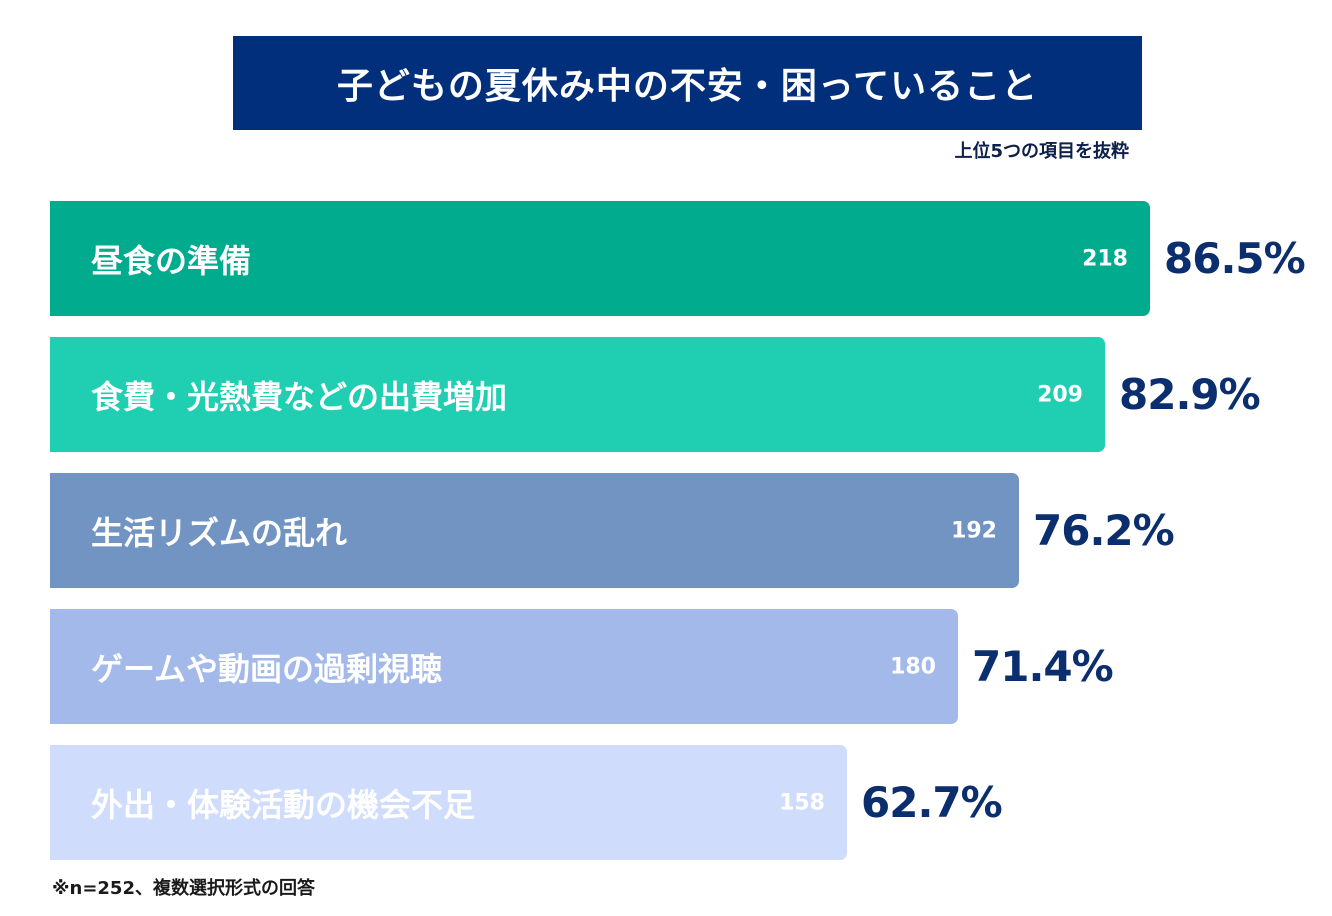 The image size is (1332, 916). I want to click on bar-count-label: 158, so click(802, 802).